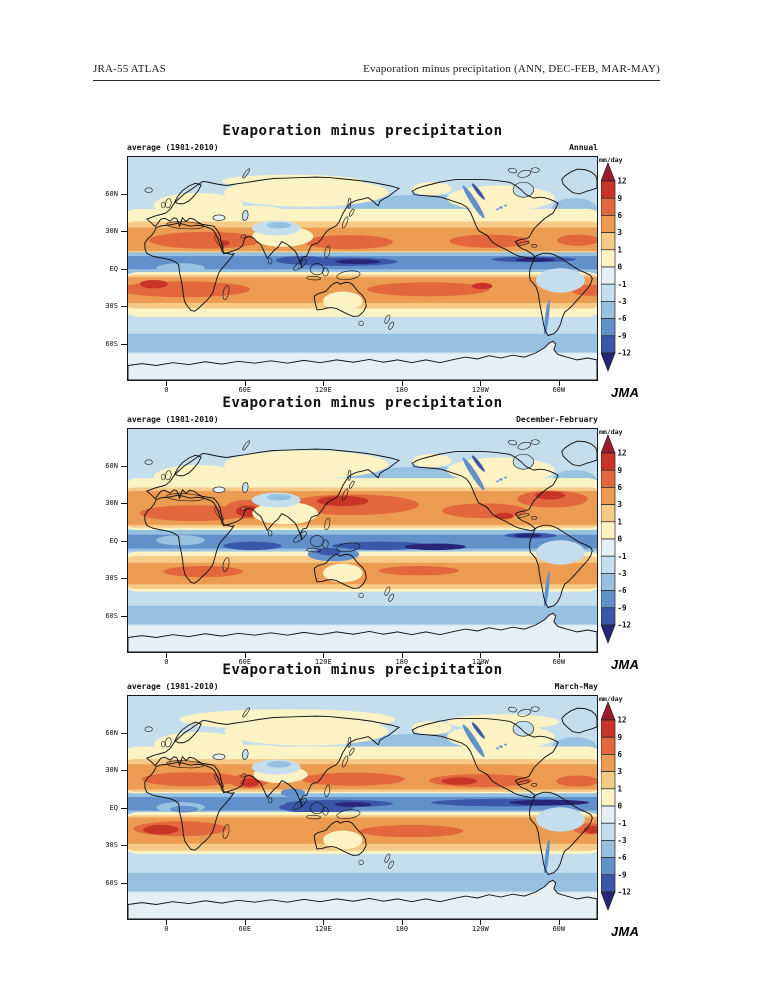  I want to click on contour-bands, so click(362, 268).